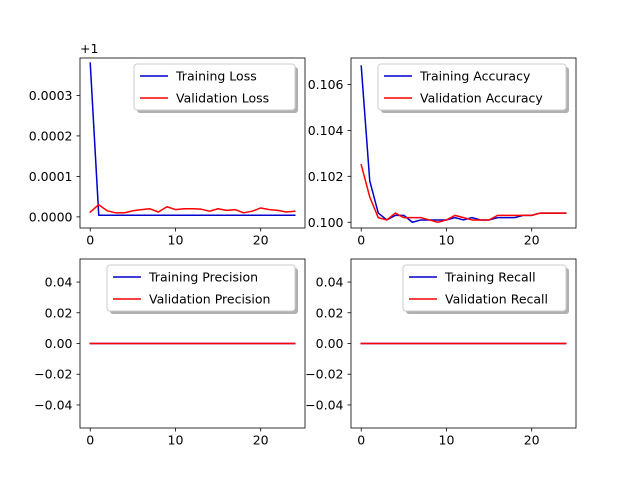  What do you see at coordinates (51, 176) in the screenshot?
I see `y-tick-label: 0.0001` at bounding box center [51, 176].